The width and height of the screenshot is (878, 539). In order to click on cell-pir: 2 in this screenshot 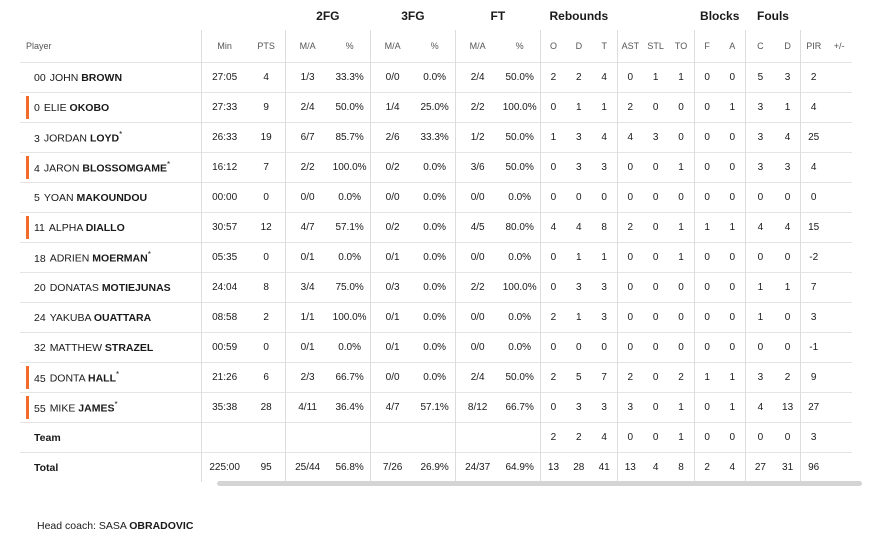, I will do `click(813, 77)`.